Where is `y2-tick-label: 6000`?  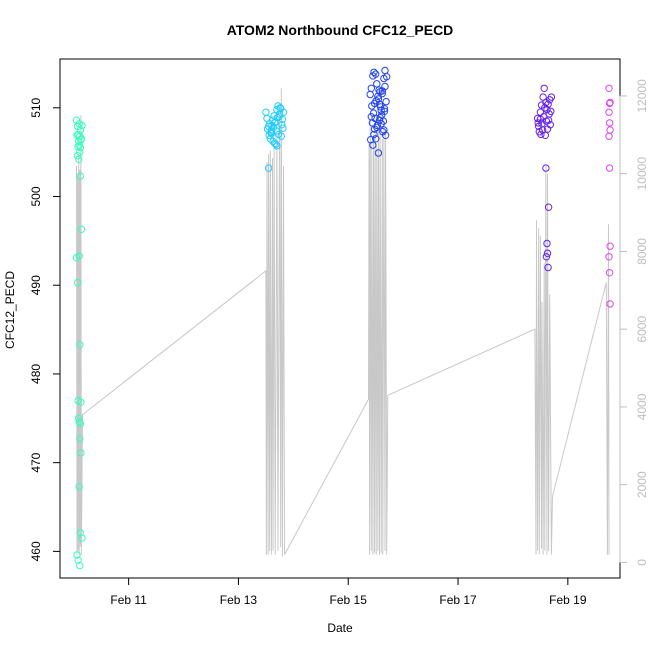
y2-tick-label: 6000 is located at coordinates (642, 329).